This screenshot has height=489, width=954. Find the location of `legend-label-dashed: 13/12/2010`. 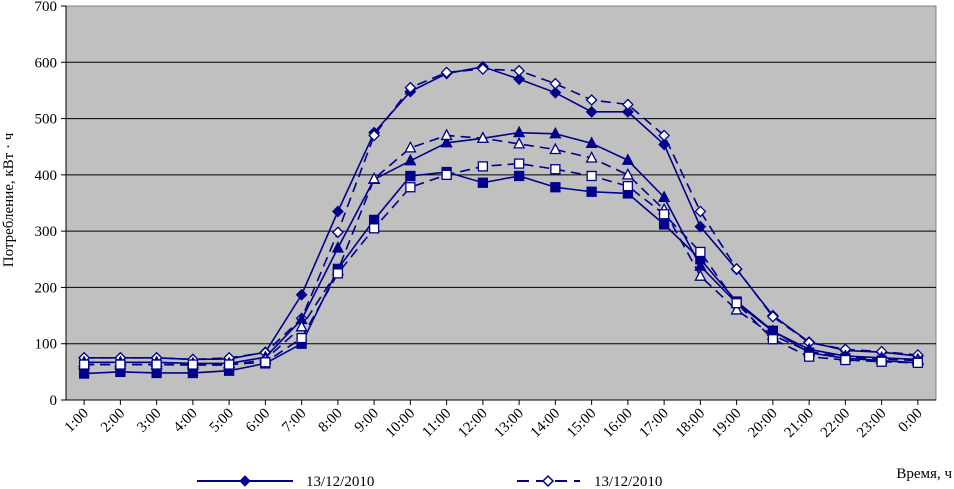

legend-label-dashed: 13/12/2010 is located at coordinates (628, 481).